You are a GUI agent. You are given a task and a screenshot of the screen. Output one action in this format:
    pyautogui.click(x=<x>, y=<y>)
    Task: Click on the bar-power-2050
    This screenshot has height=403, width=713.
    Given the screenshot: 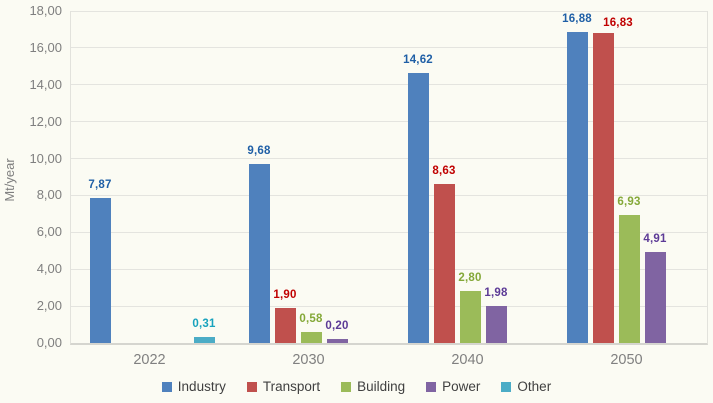 What is the action you would take?
    pyautogui.click(x=655, y=297)
    